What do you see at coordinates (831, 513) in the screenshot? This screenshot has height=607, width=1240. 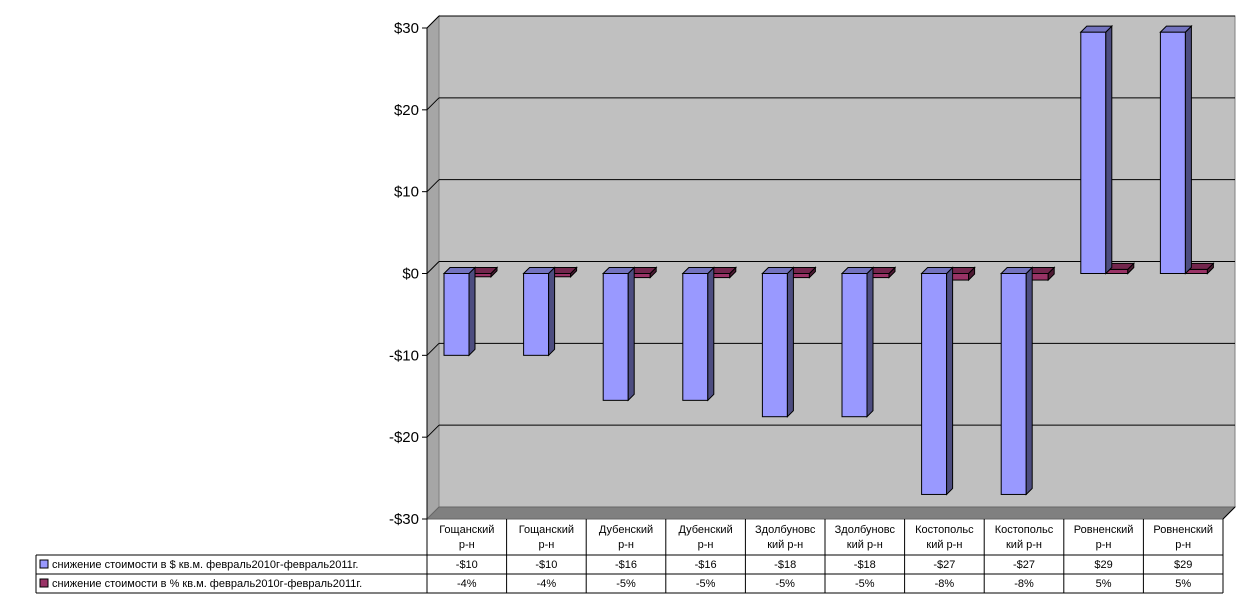 I see `floor` at bounding box center [831, 513].